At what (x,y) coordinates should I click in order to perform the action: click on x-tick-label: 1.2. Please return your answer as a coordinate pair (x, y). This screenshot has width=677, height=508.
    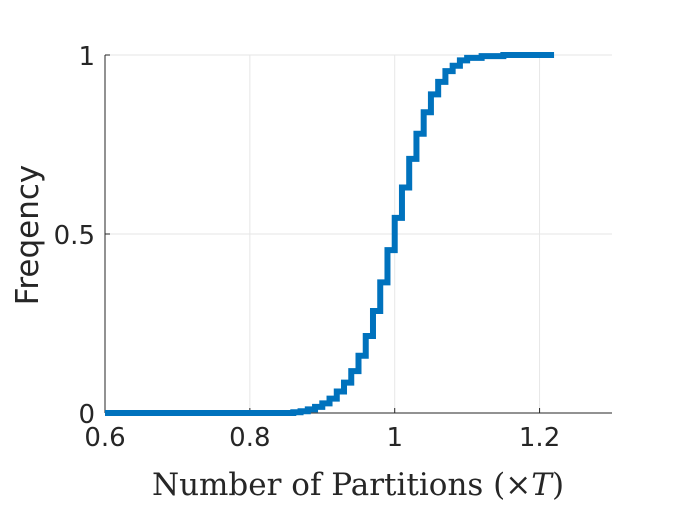
    Looking at the image, I should click on (539, 438).